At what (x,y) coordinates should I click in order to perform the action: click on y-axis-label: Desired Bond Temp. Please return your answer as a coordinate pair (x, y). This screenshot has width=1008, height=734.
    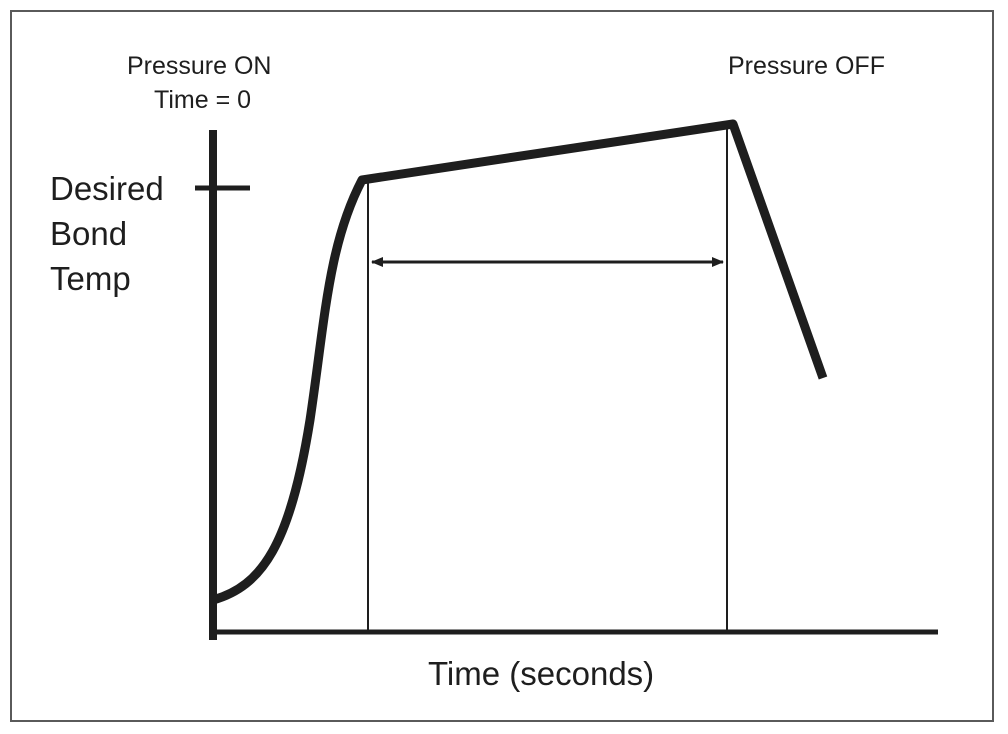
    Looking at the image, I should click on (107, 233).